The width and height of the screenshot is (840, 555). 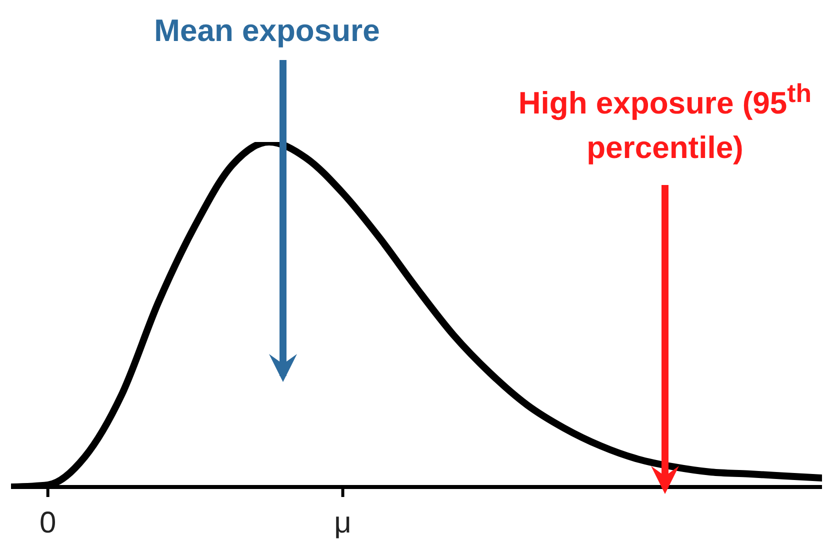 I want to click on text: High exposure (95$^{th}$ percentile), so click(x=665, y=123).